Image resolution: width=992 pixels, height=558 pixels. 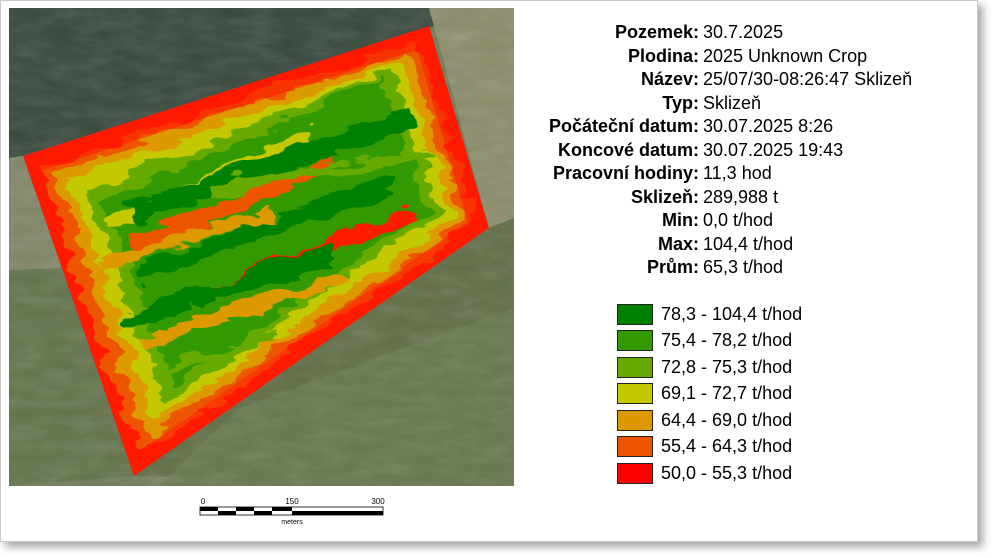 I want to click on info-value: 2025 Unknown Crop, so click(x=785, y=55).